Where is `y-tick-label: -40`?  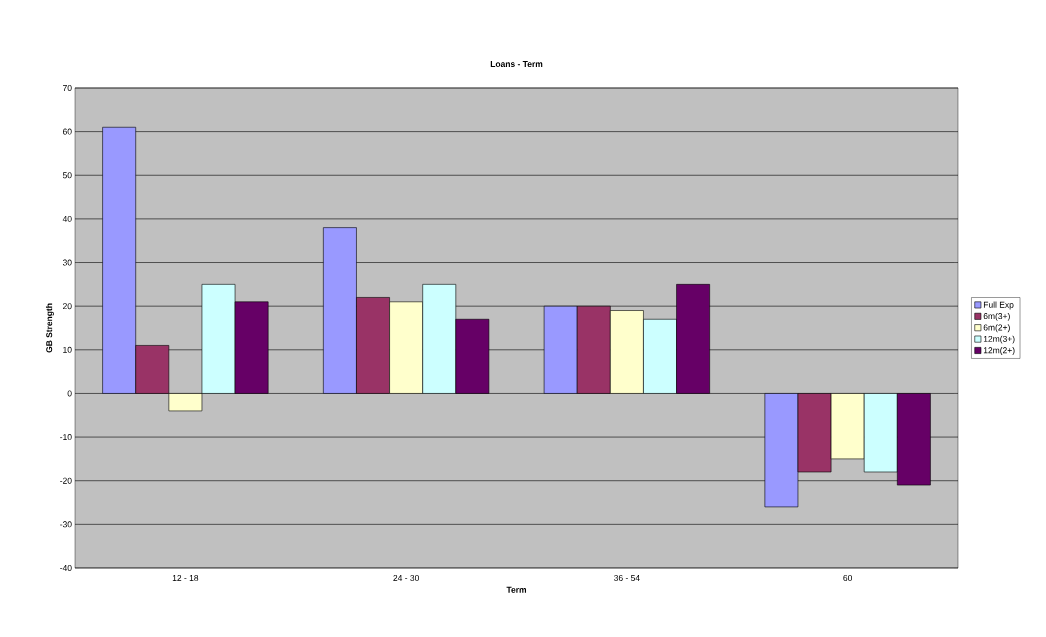 y-tick-label: -40 is located at coordinates (66, 567).